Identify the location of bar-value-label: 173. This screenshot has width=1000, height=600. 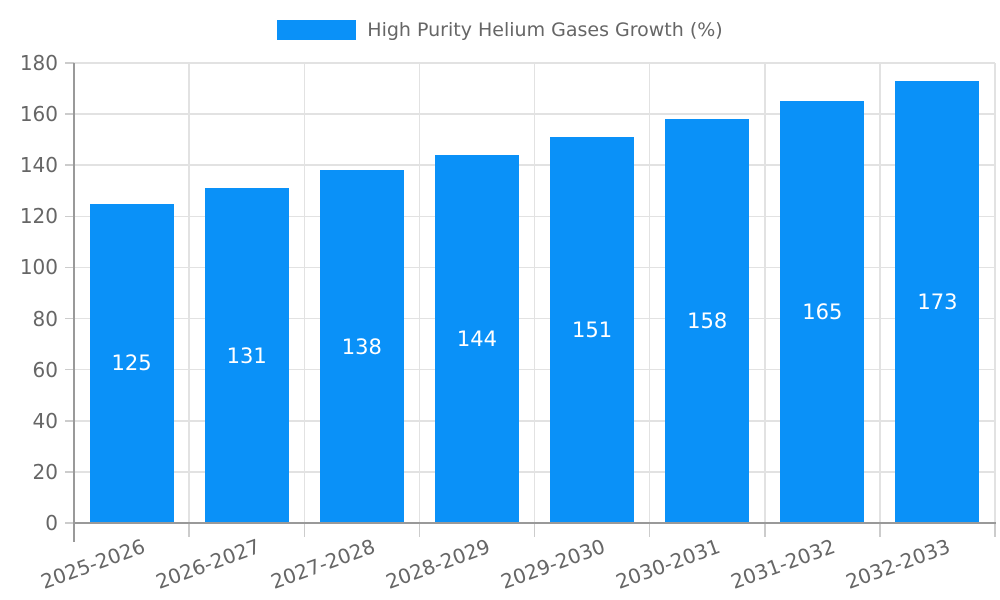
(937, 301).